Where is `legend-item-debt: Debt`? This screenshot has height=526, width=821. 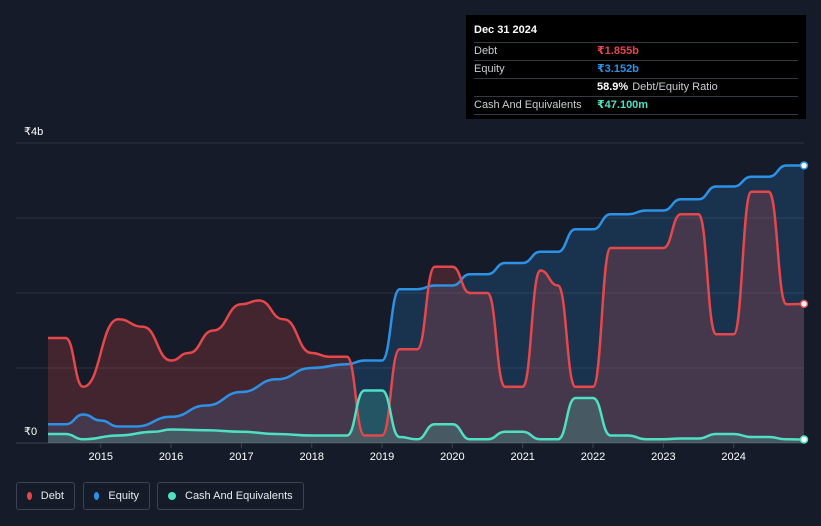 legend-item-debt: Debt is located at coordinates (45, 496).